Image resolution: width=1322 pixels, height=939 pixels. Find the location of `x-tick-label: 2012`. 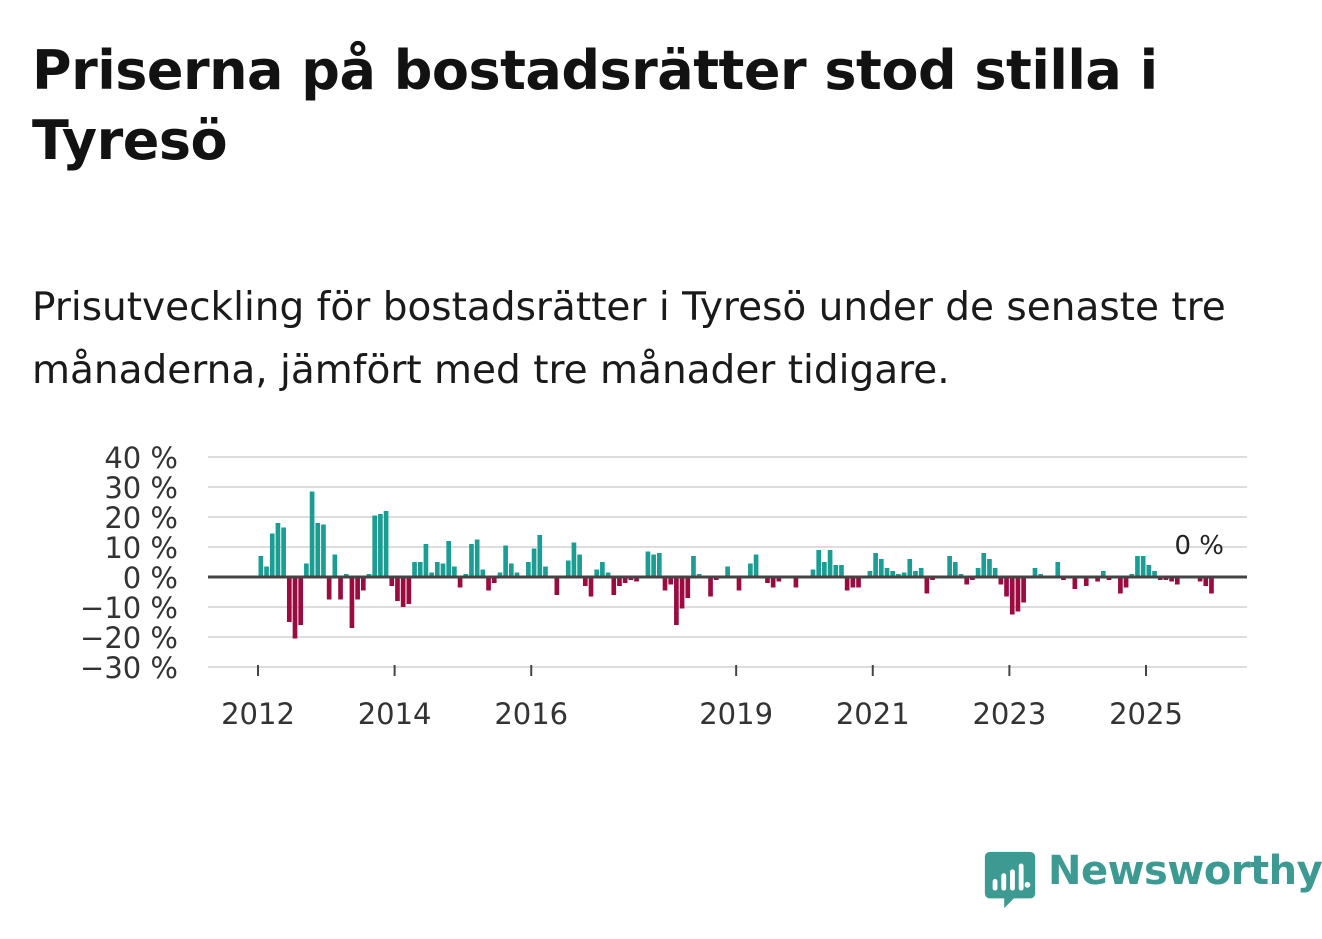

x-tick-label: 2012 is located at coordinates (258, 714).